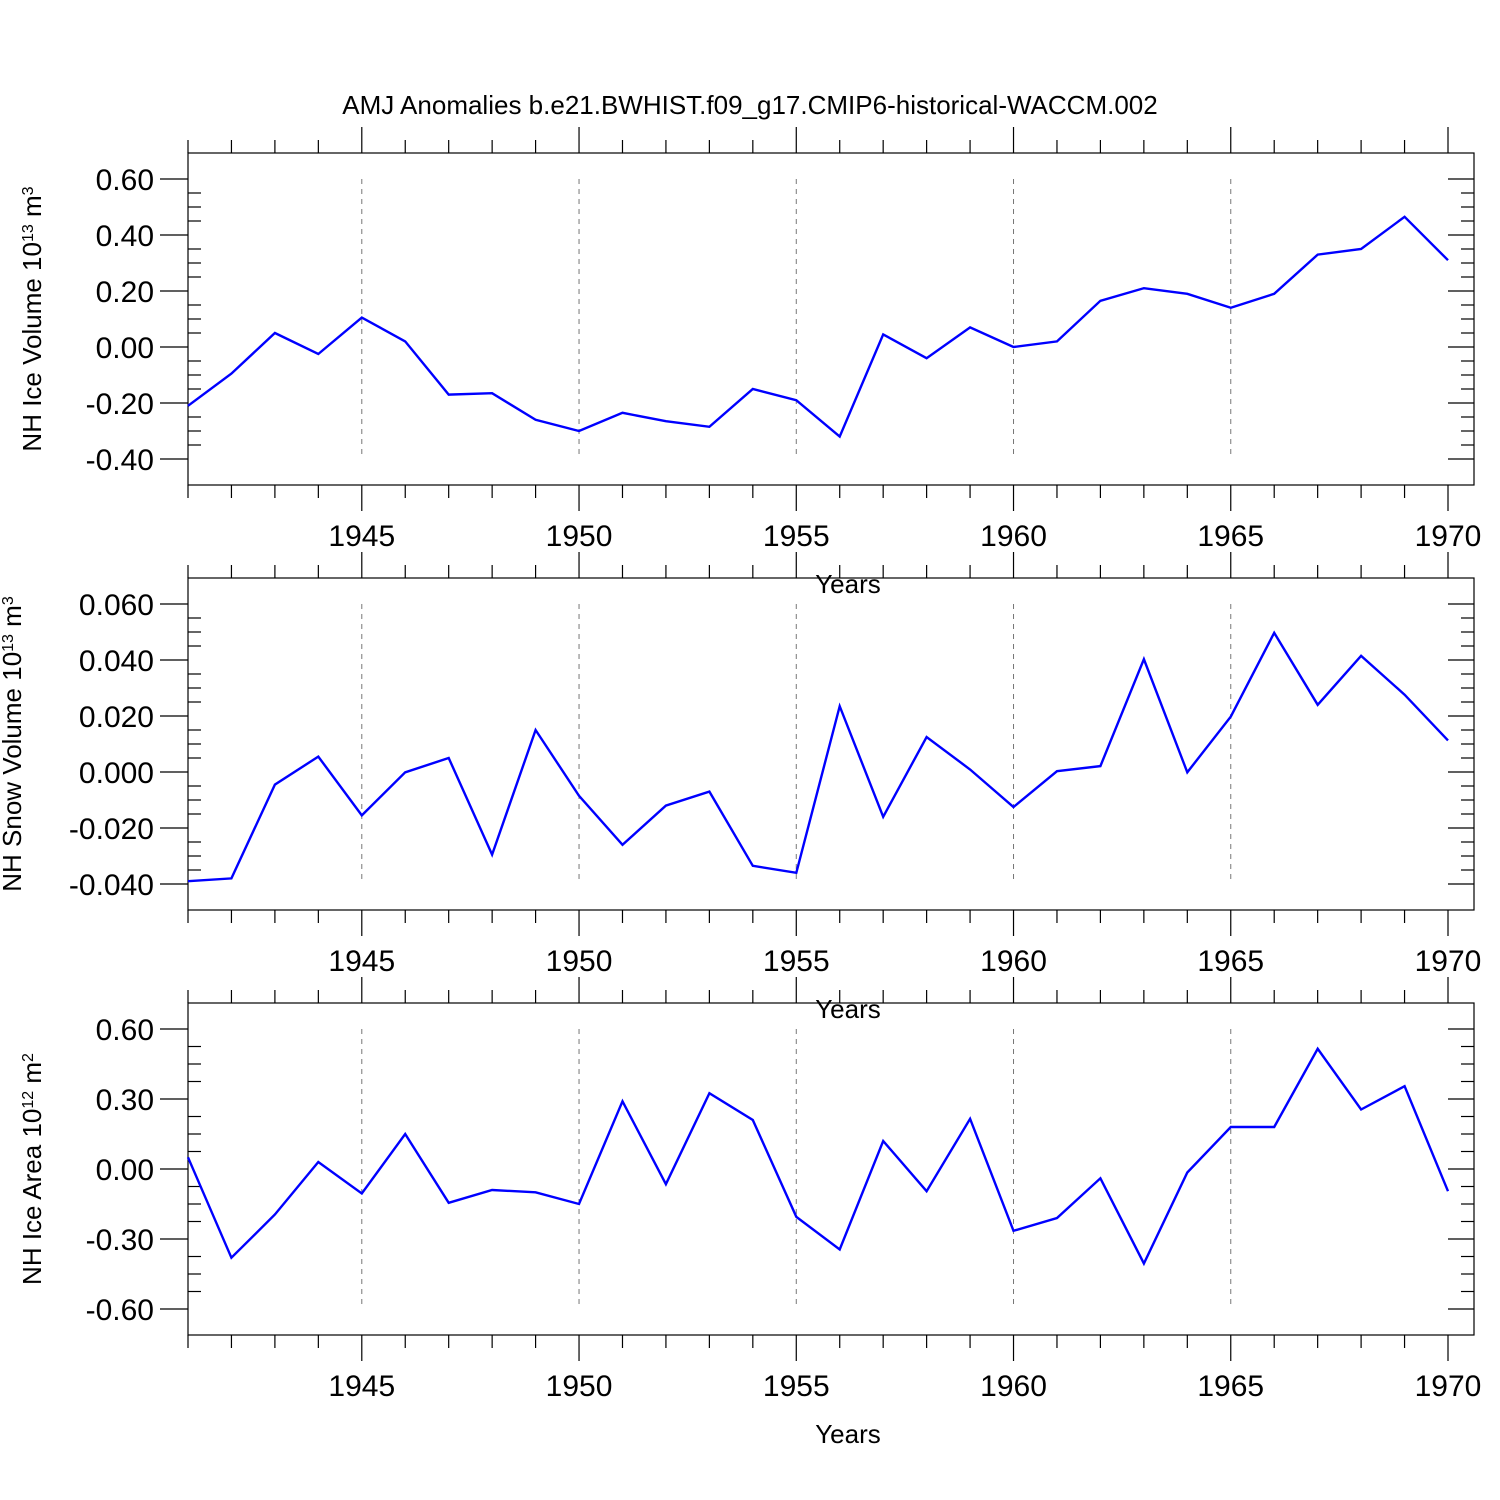  Describe the element at coordinates (32, 347) in the screenshot. I see `y-axis-title-main: NH Ice Volume 10` at that location.